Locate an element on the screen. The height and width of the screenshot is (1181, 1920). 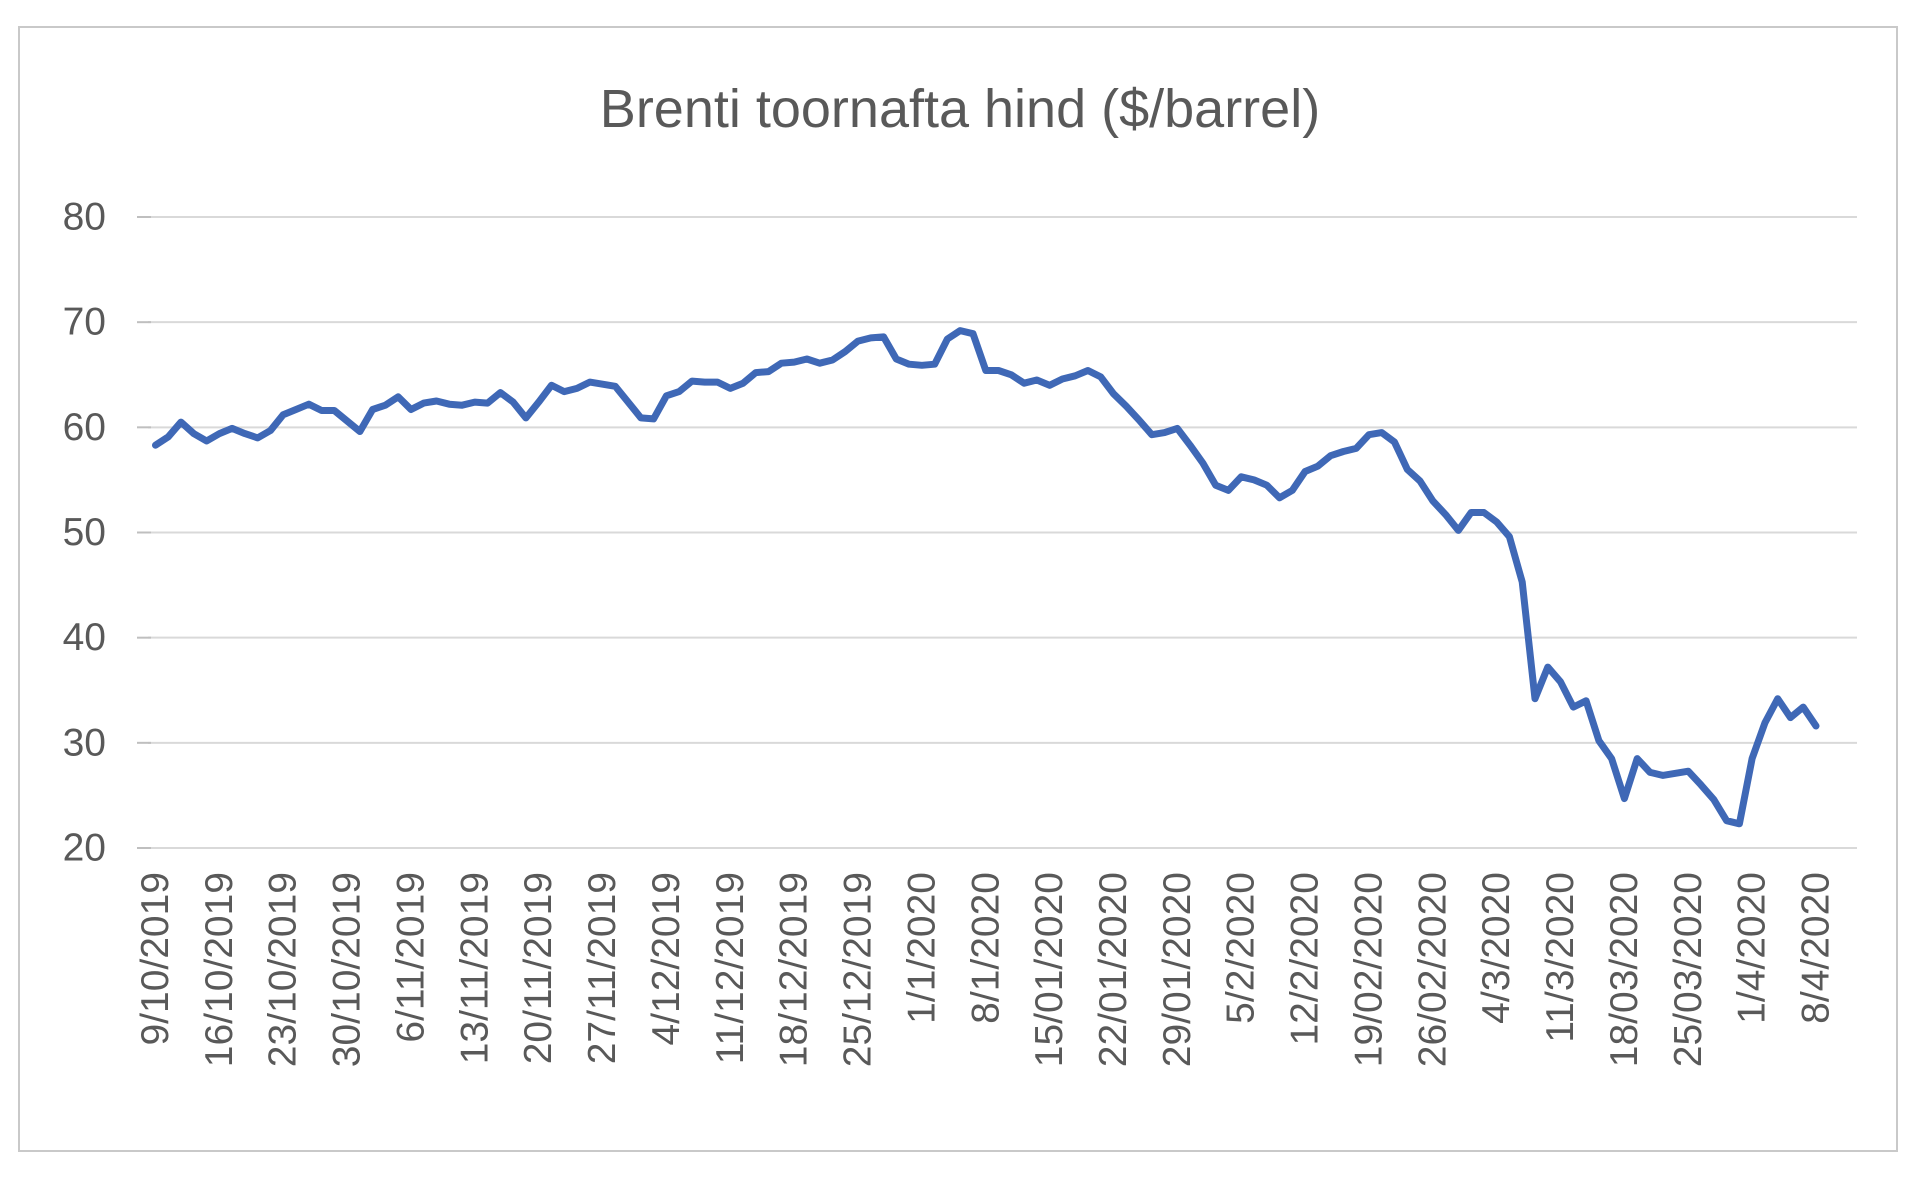
y-tick-label: 70 is located at coordinates (84, 322).